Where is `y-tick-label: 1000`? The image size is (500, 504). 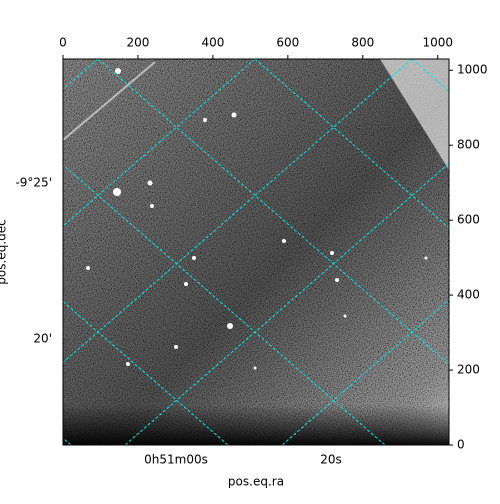
y-tick-label: 1000 is located at coordinates (472, 70).